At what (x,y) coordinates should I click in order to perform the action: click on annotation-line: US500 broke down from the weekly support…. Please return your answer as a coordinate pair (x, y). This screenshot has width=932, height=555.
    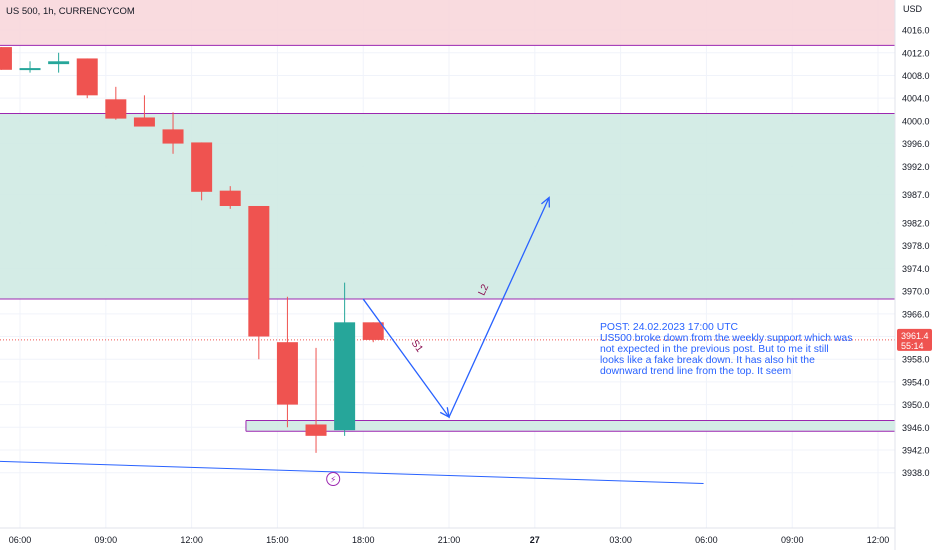
    Looking at the image, I should click on (726, 338).